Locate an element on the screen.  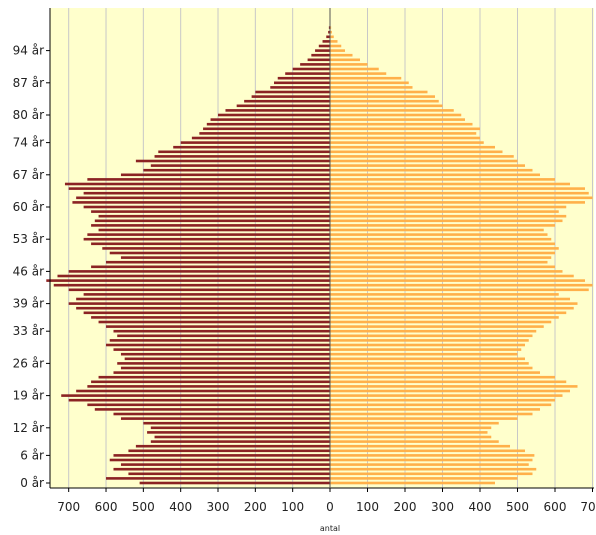
y-tick-label: 80 år is located at coordinates (28, 115).